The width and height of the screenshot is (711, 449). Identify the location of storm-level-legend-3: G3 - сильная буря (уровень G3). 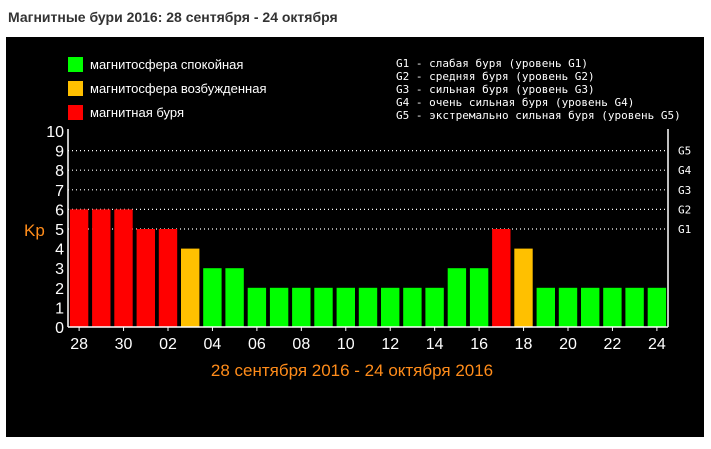
(495, 89).